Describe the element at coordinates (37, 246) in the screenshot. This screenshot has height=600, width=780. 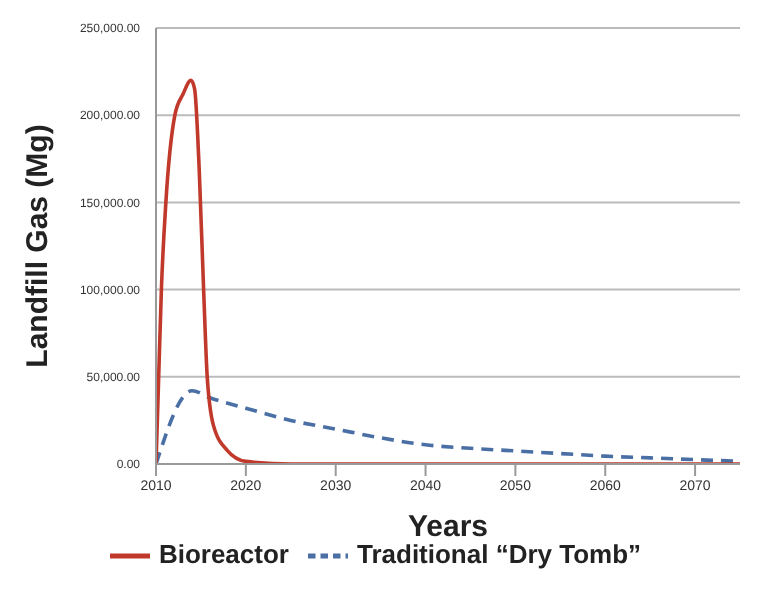
I see `y-axis-title: Landfill Gas (Mg)` at that location.